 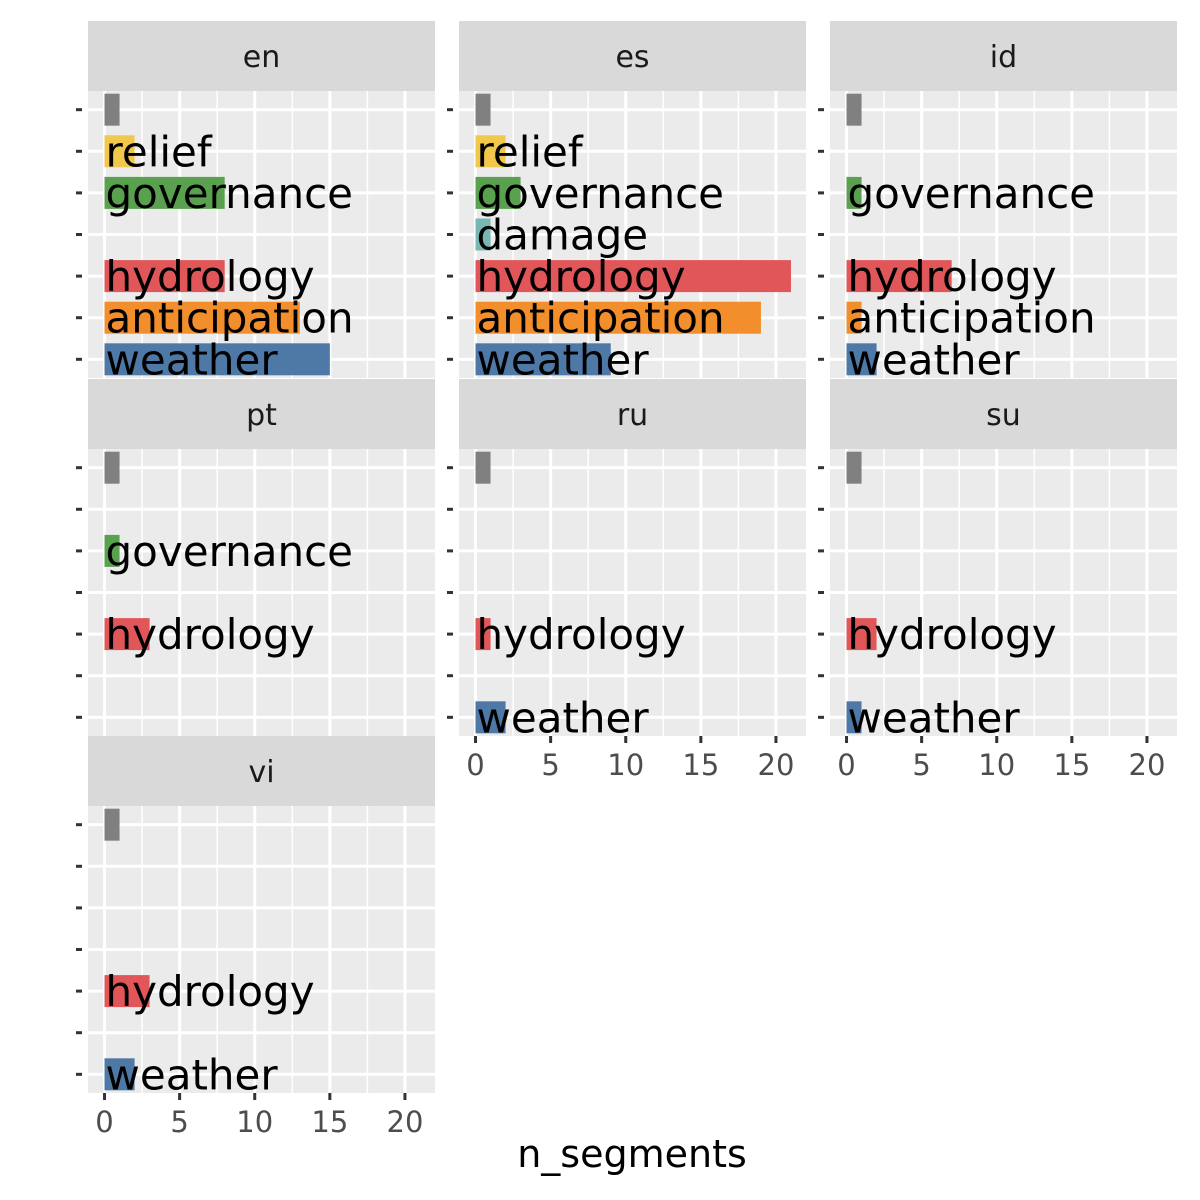 What do you see at coordinates (127, 634) in the screenshot?
I see `bar-pt-hydrology` at bounding box center [127, 634].